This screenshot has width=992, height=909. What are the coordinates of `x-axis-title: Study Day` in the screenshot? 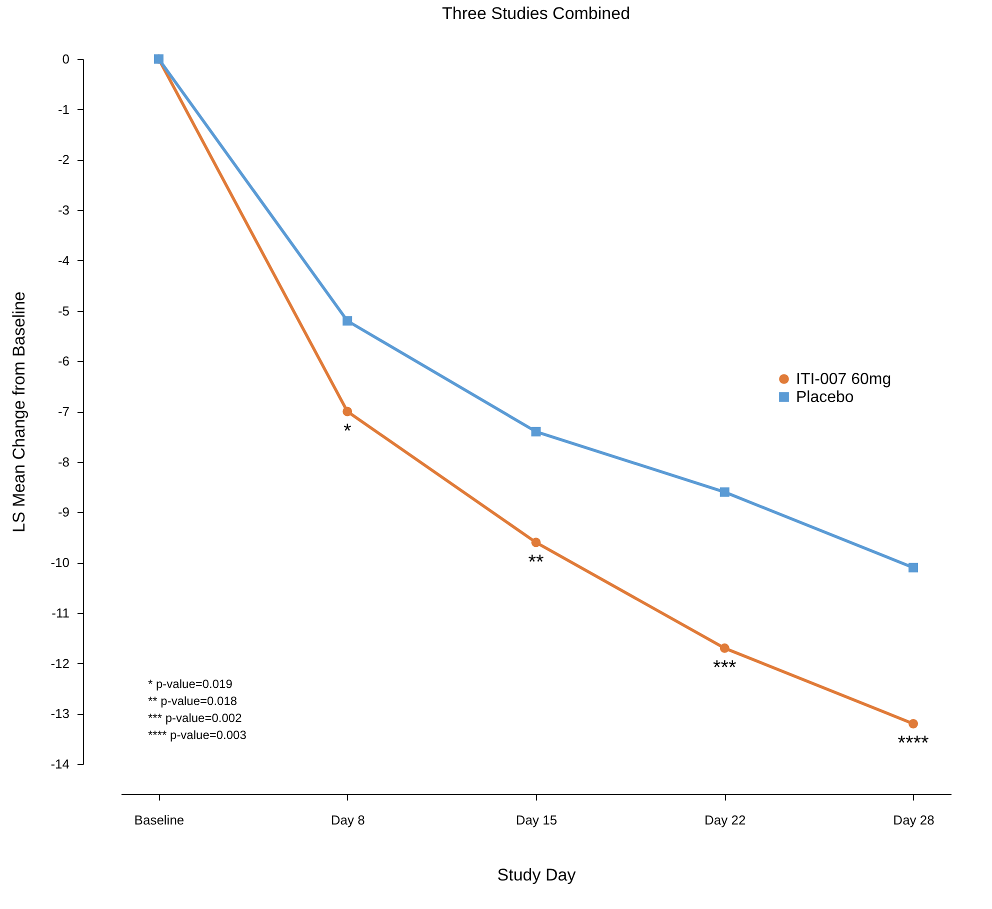 It's located at (536, 875).